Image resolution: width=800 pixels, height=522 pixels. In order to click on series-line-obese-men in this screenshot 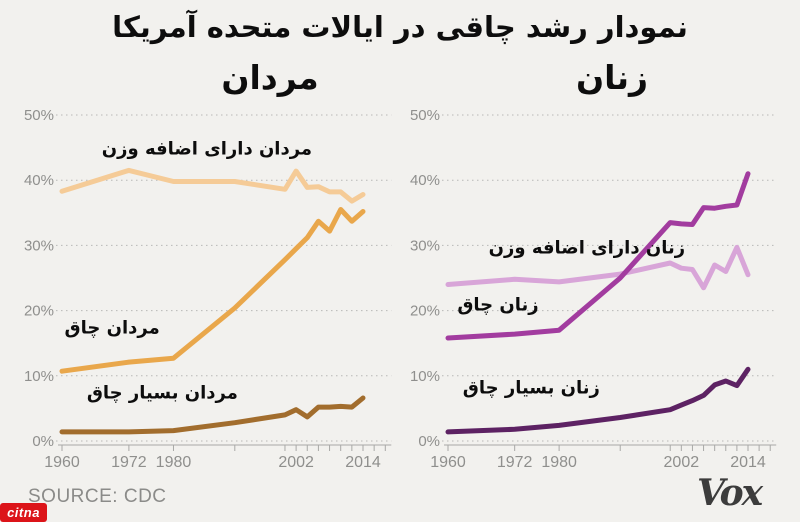, I will do `click(212, 290)`.